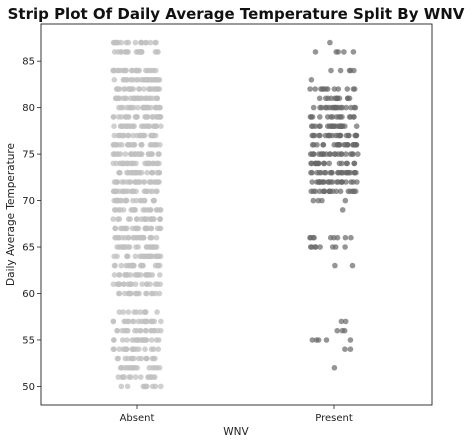 This screenshot has width=472, height=448. I want to click on y-tick-label: 50, so click(28, 387).